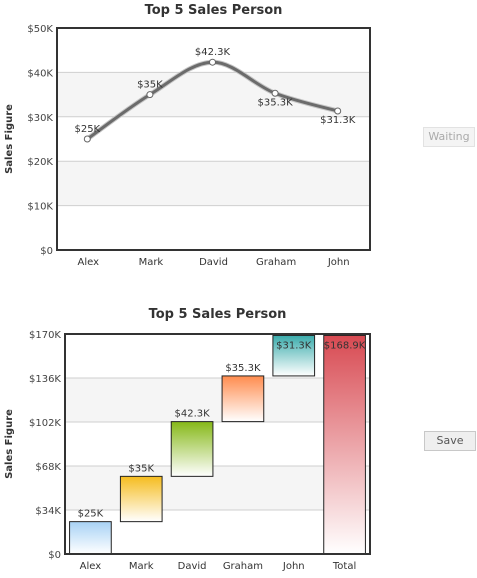 The height and width of the screenshot is (578, 477). I want to click on y-tick-label: $34K, so click(48, 511).